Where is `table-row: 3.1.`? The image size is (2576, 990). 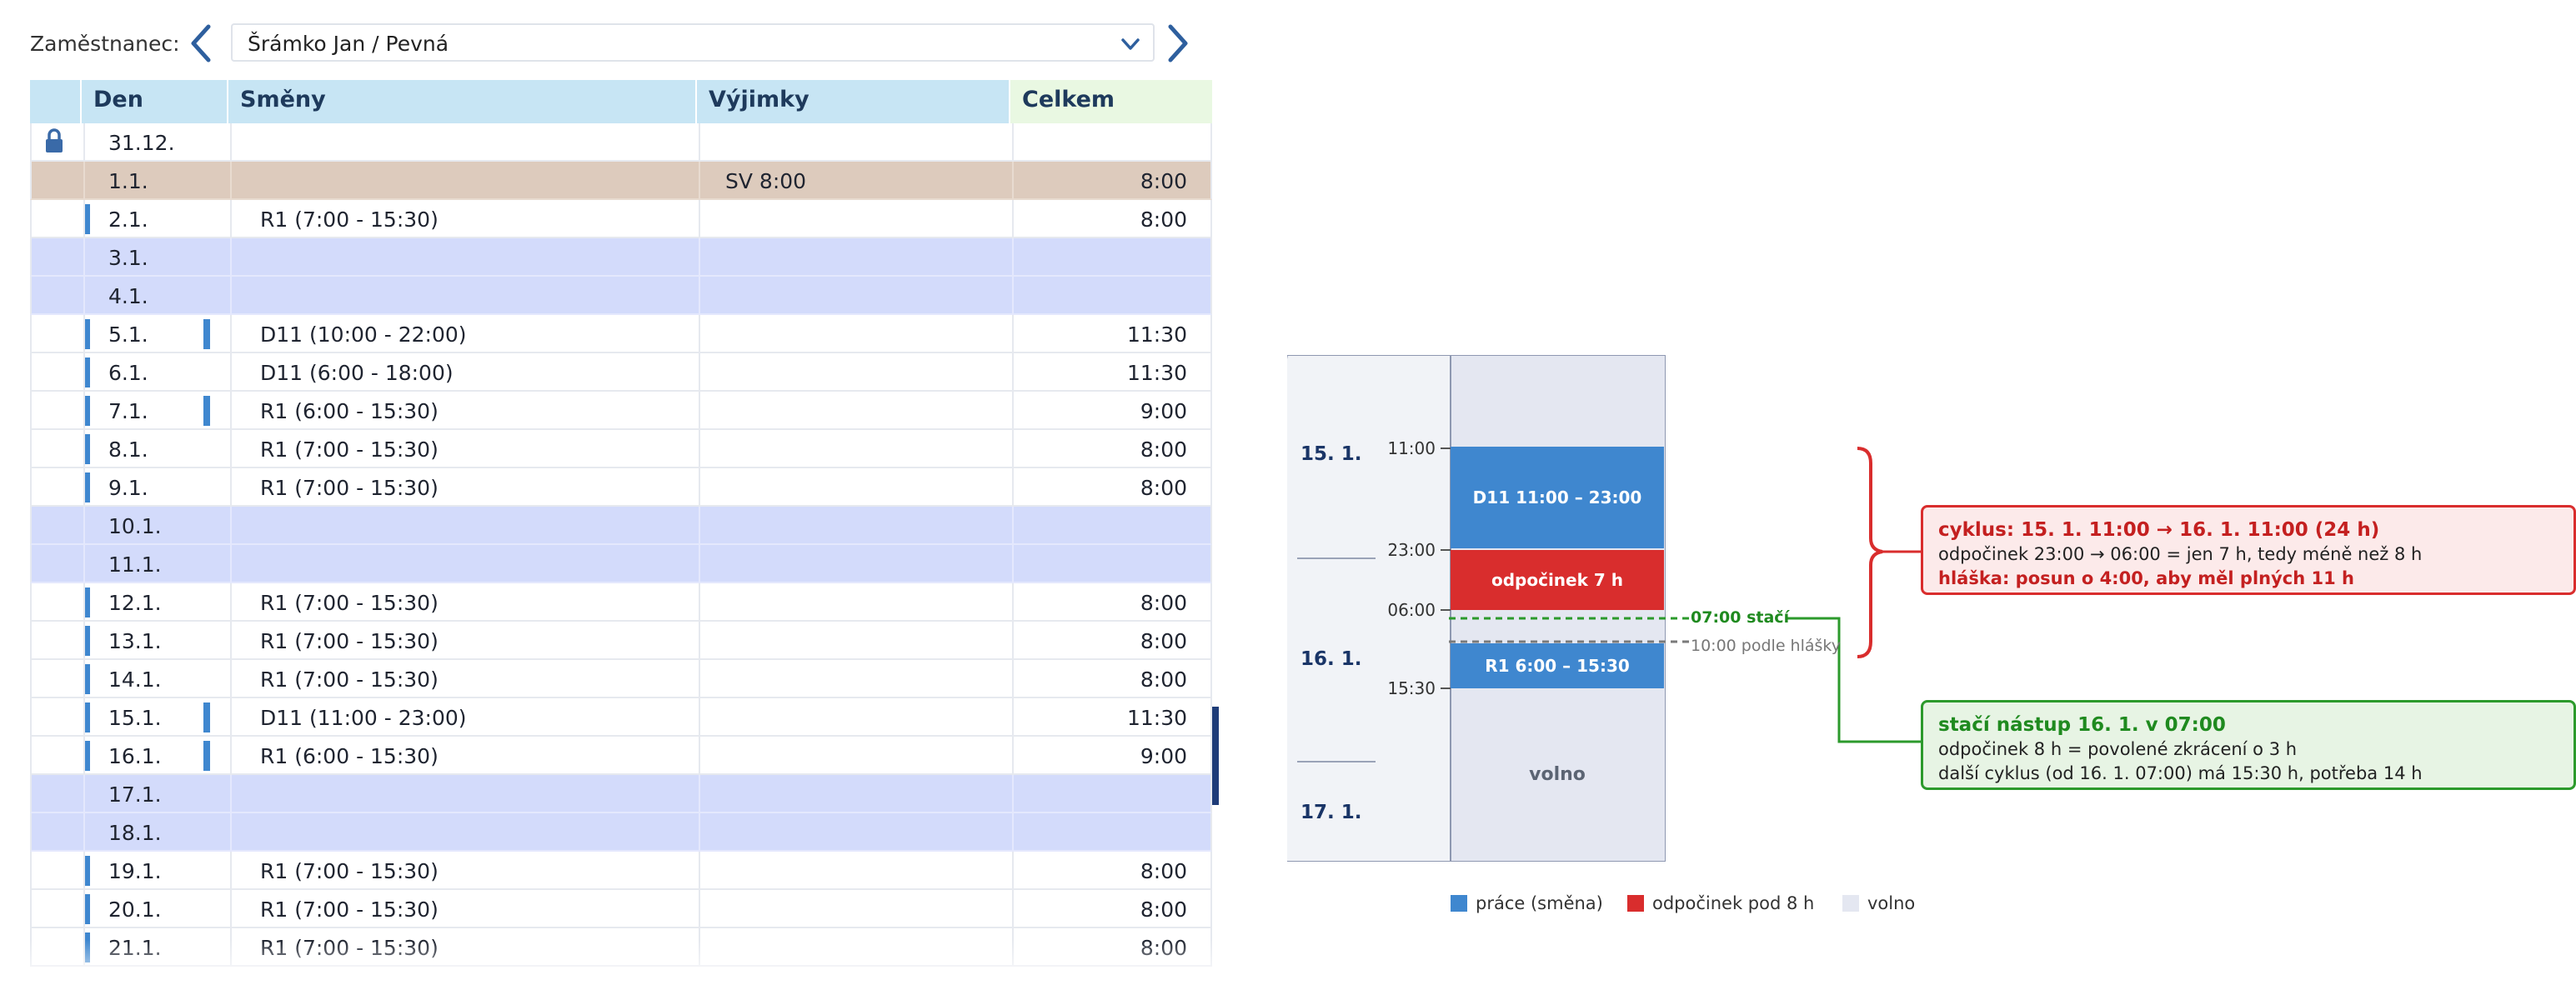
table-row: 3.1. is located at coordinates (621, 257).